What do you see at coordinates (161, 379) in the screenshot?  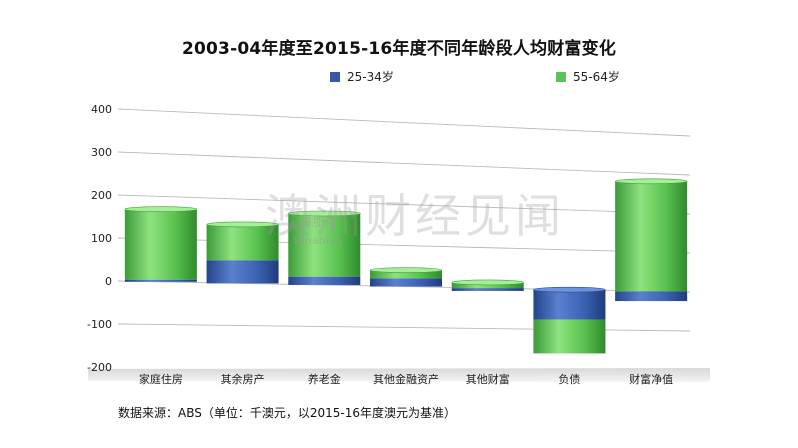 I see `x-tick-label: 家庭住房` at bounding box center [161, 379].